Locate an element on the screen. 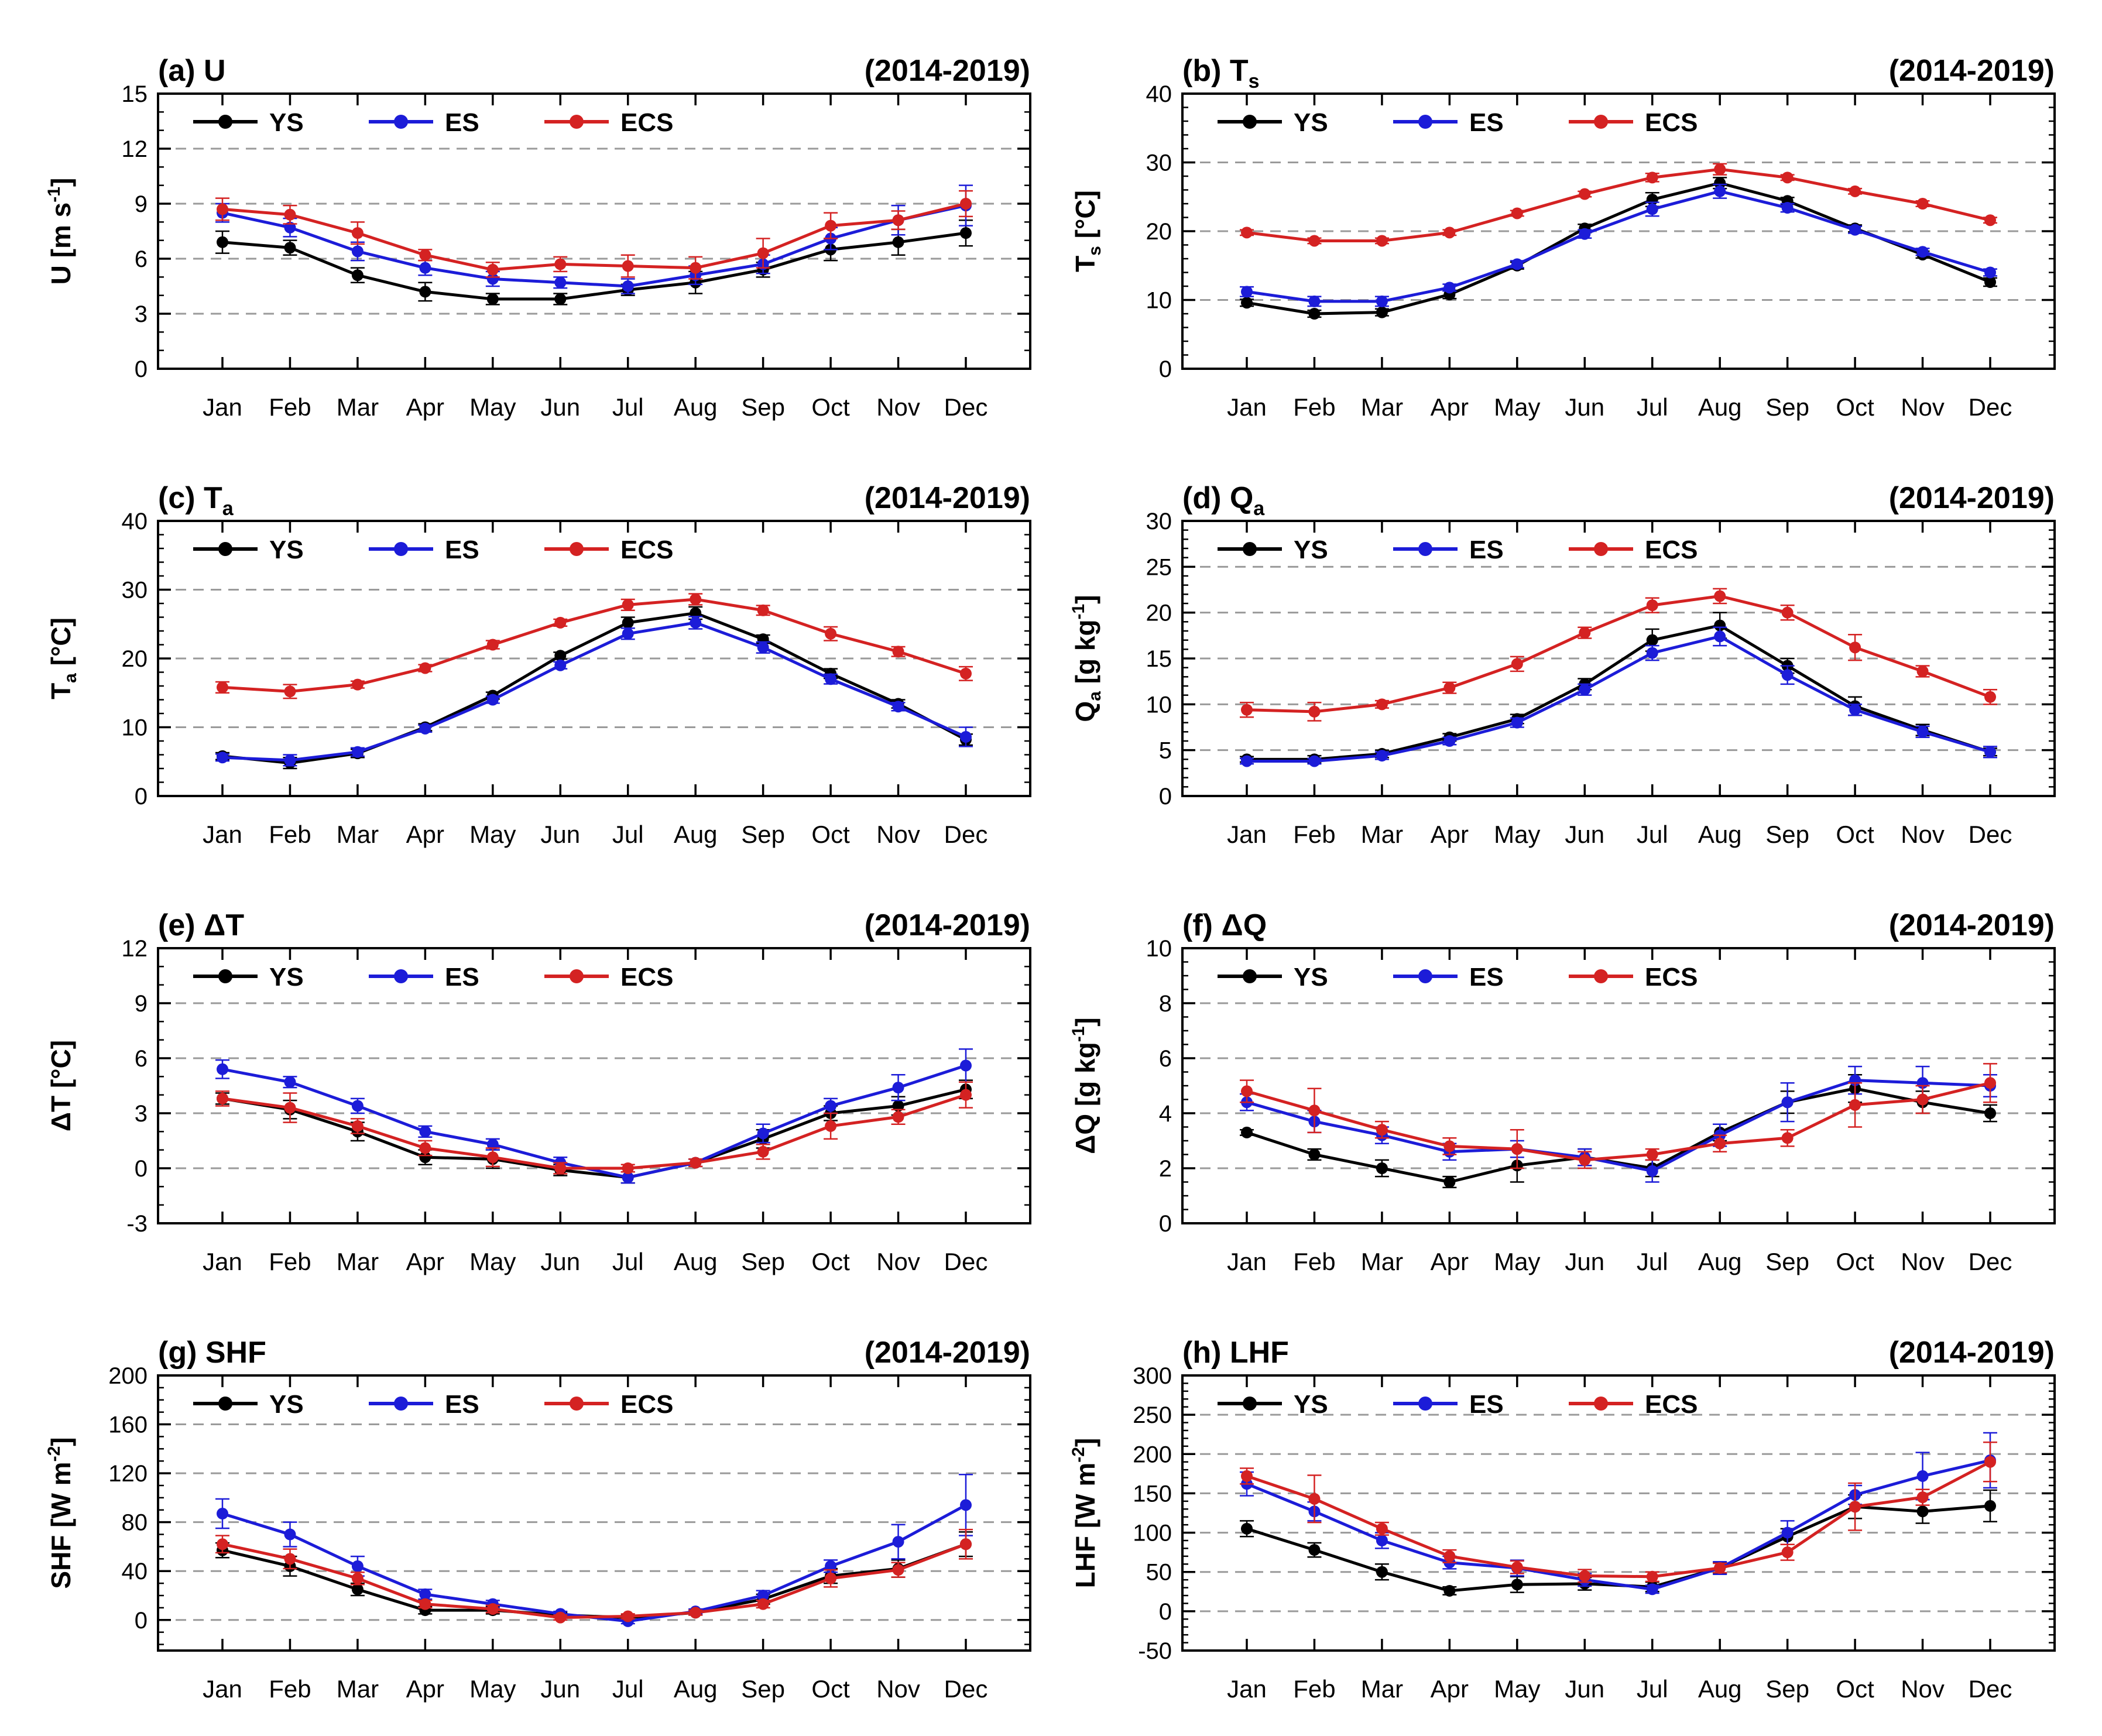 This screenshot has height=1736, width=2102. text-span: ΔT is located at coordinates (224, 925).